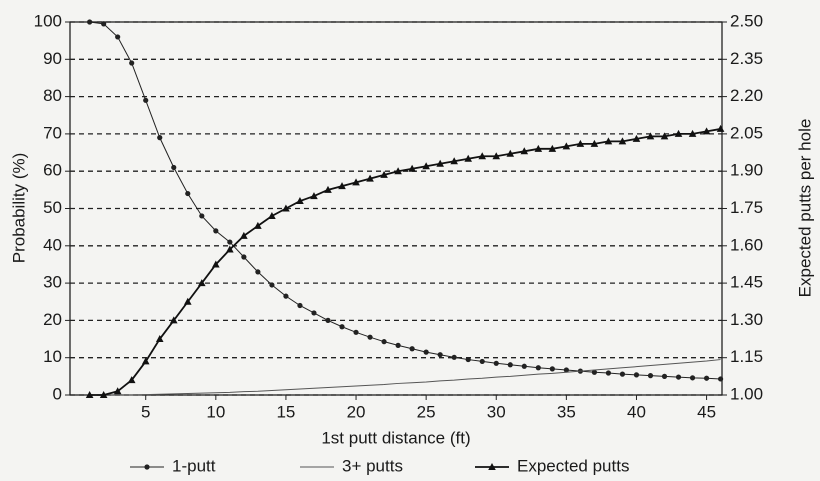  I want to click on y2-tick-label: 1.00, so click(746, 393).